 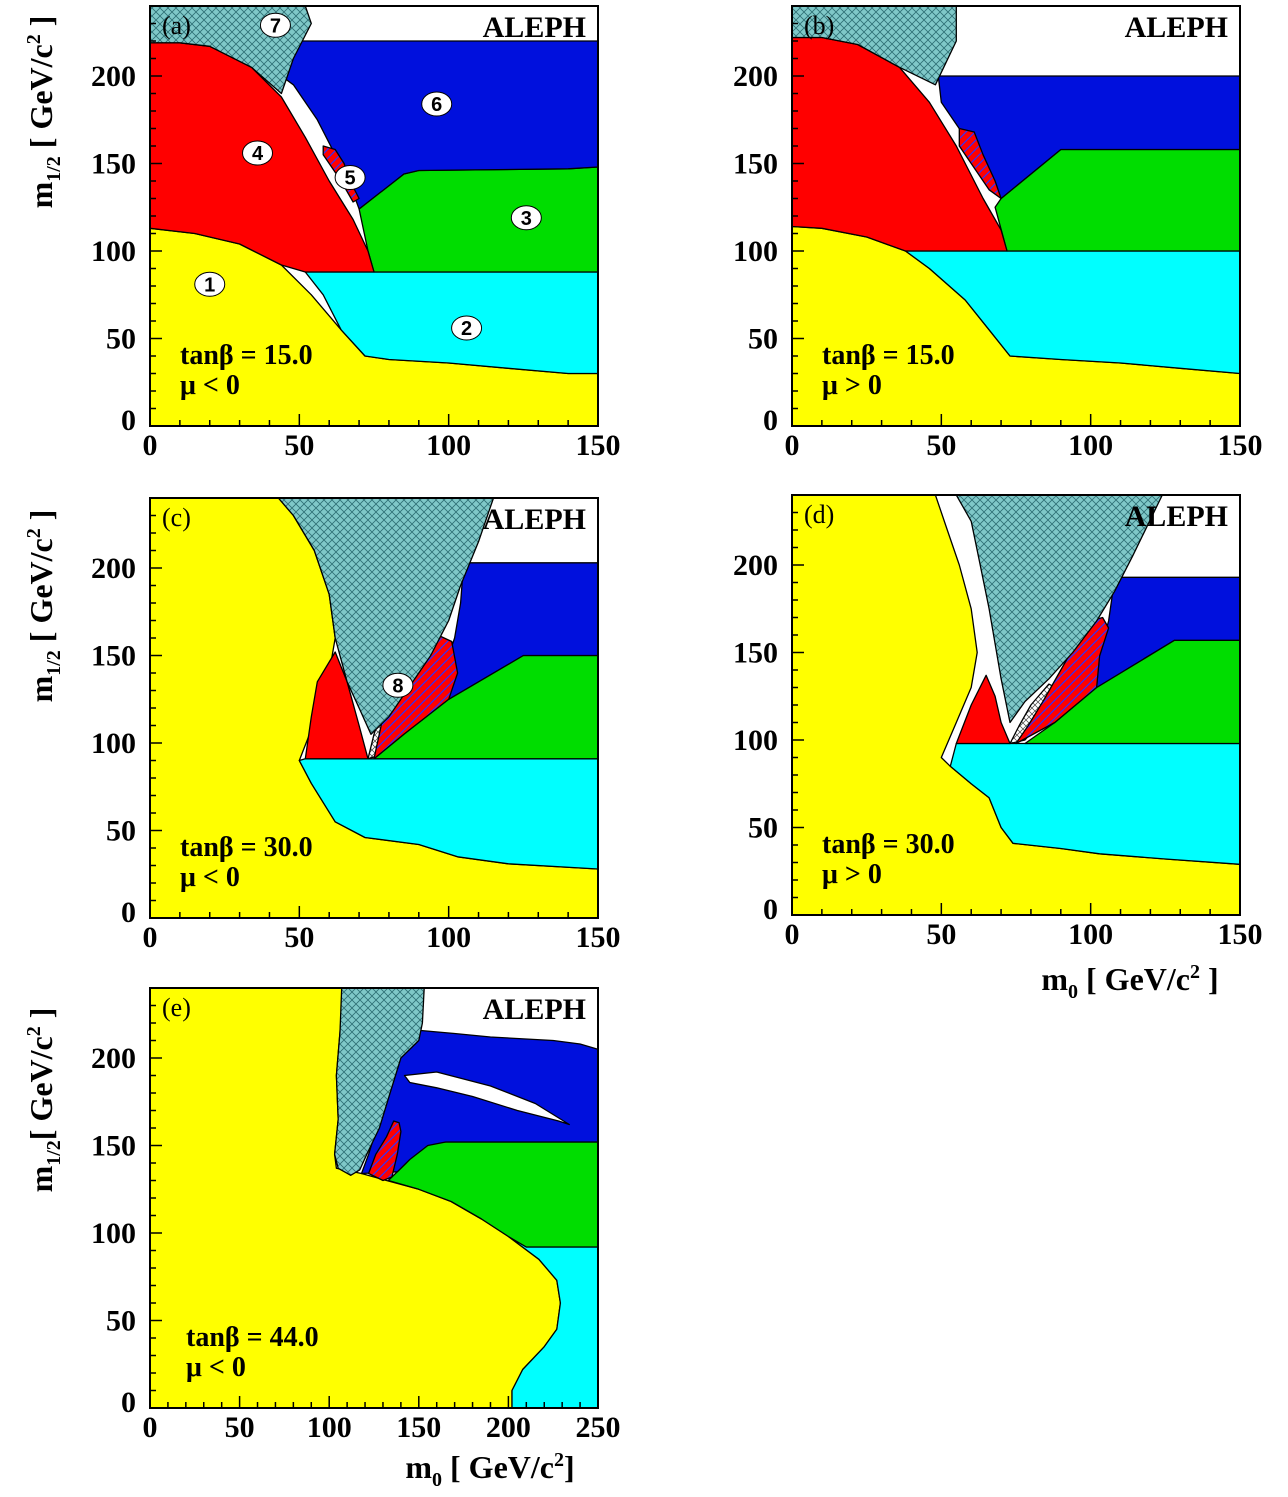 I want to click on panel-label: (e), so click(x=176, y=1007).